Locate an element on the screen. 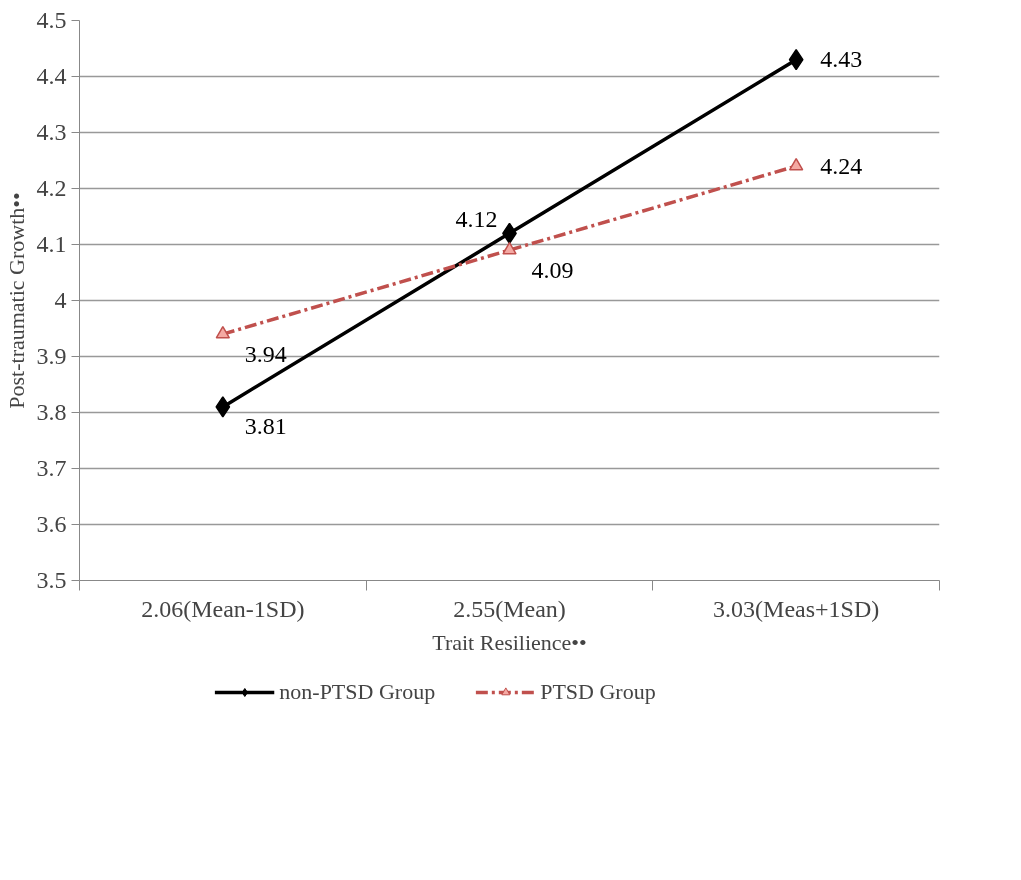 Image resolution: width=1021 pixels, height=880 pixels. data-label: 4.09 is located at coordinates (552, 269).